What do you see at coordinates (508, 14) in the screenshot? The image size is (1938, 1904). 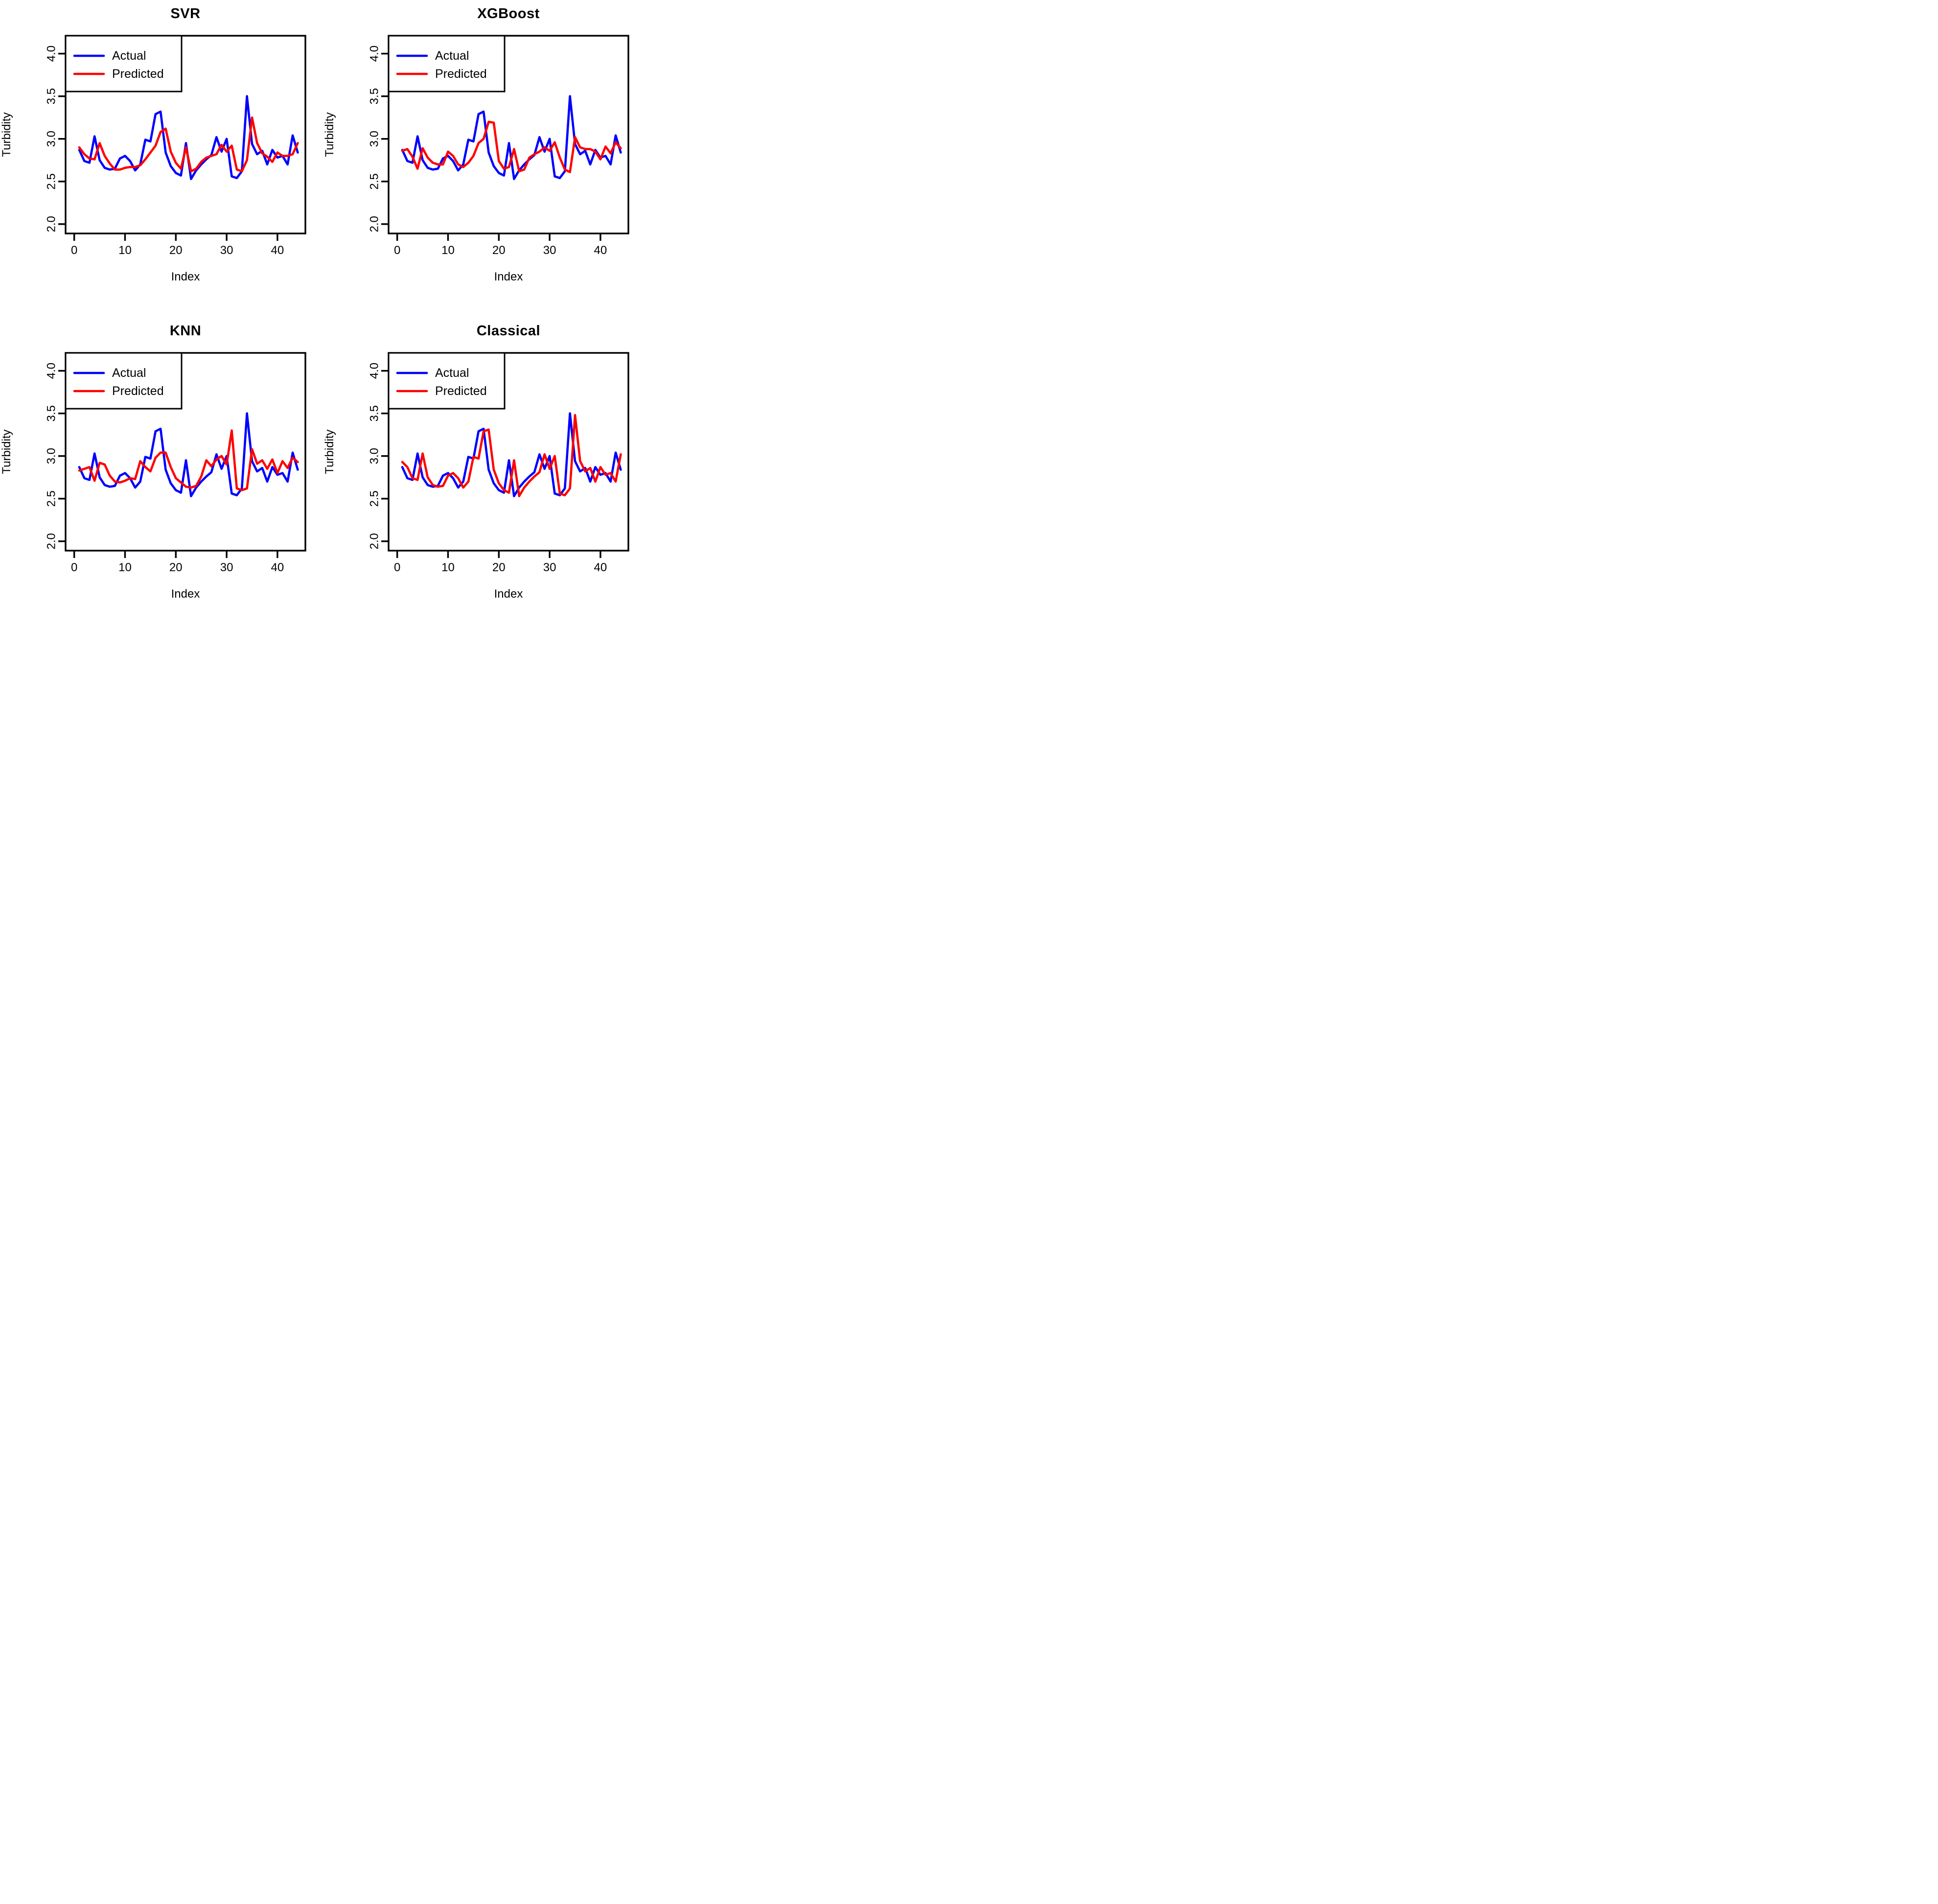 I see `panel-title-xgboost: XGBoost` at bounding box center [508, 14].